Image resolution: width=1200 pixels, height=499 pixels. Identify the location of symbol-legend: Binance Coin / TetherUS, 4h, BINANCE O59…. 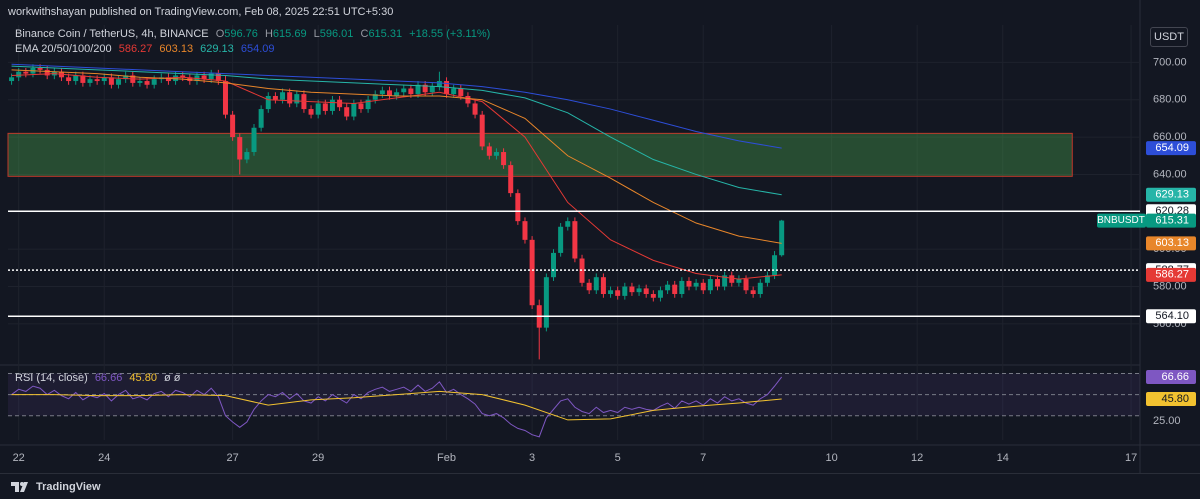
(254, 34).